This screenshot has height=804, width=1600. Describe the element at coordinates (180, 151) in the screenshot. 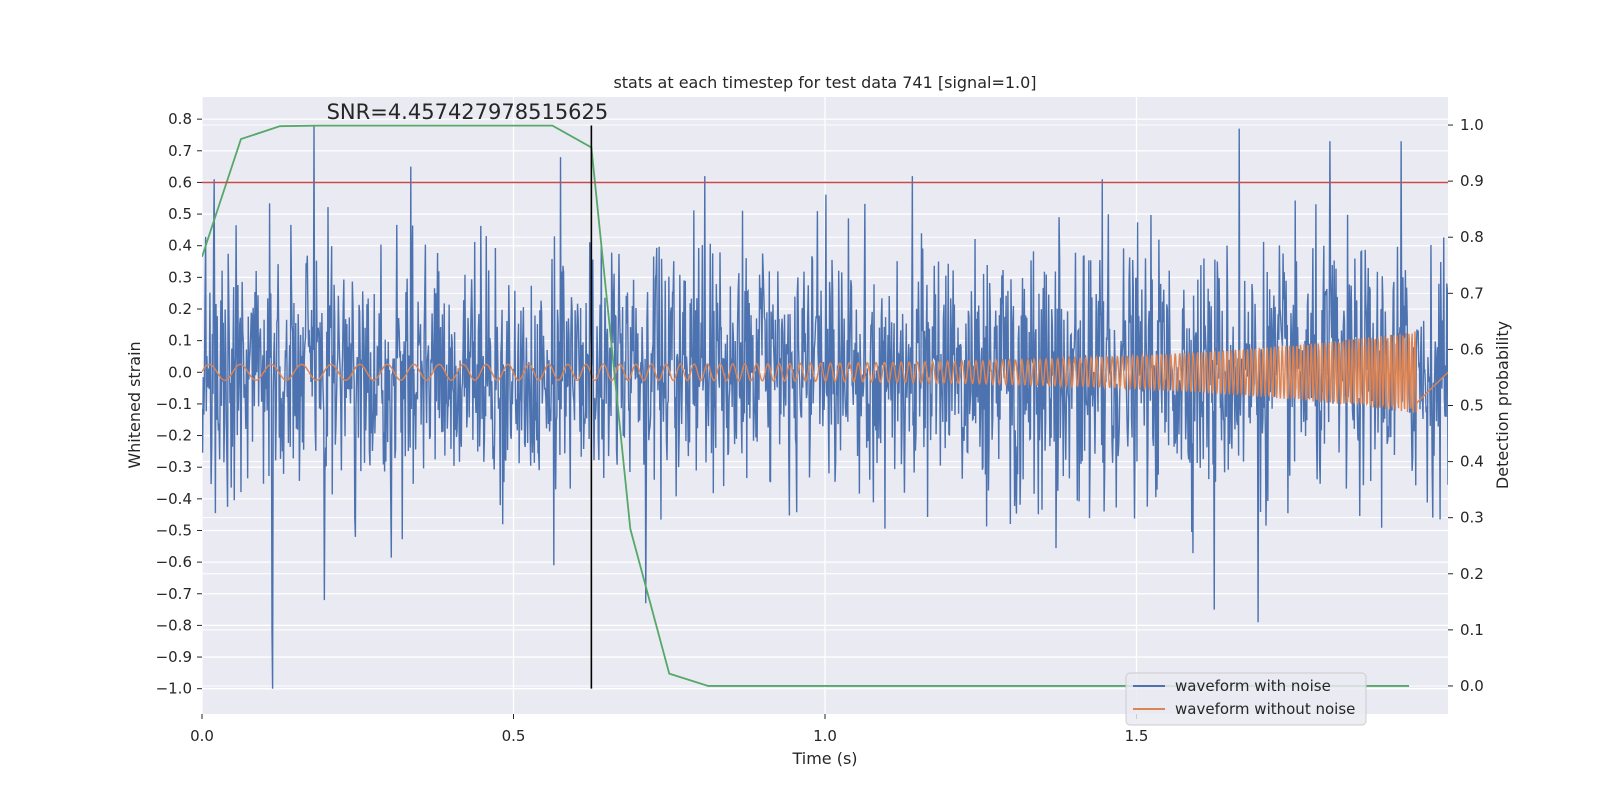

I see `y-tick-label: 0.7` at that location.